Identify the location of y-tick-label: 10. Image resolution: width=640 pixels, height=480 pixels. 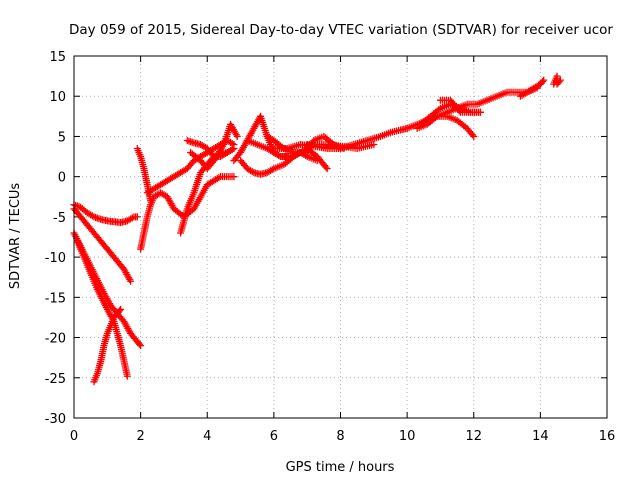
(57, 97).